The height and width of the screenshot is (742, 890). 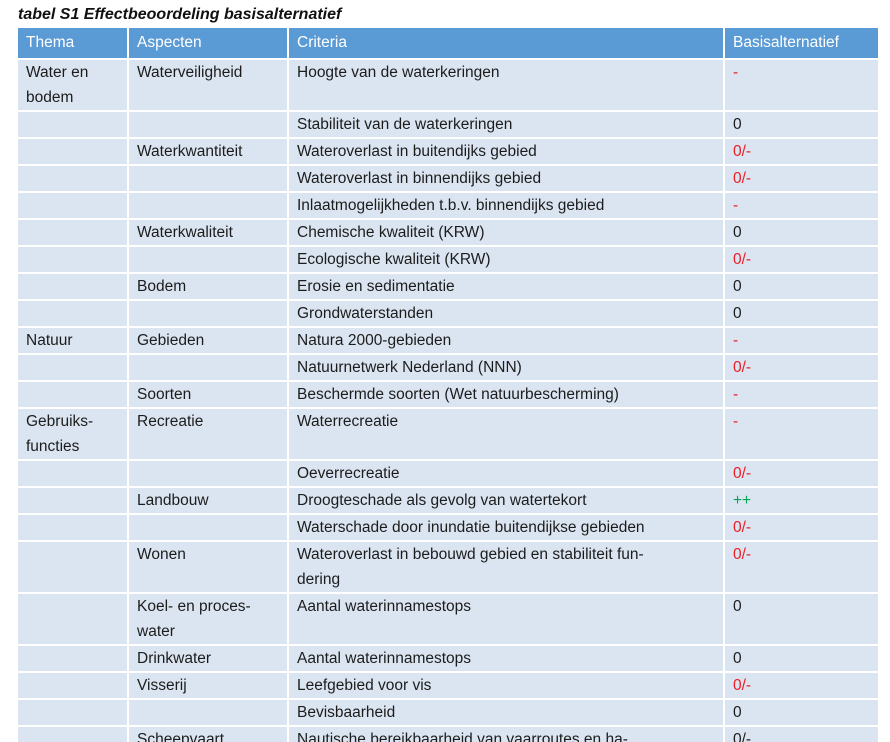 I want to click on criteria-cell: Wateroverlast in binnendijks gebied, so click(x=505, y=178).